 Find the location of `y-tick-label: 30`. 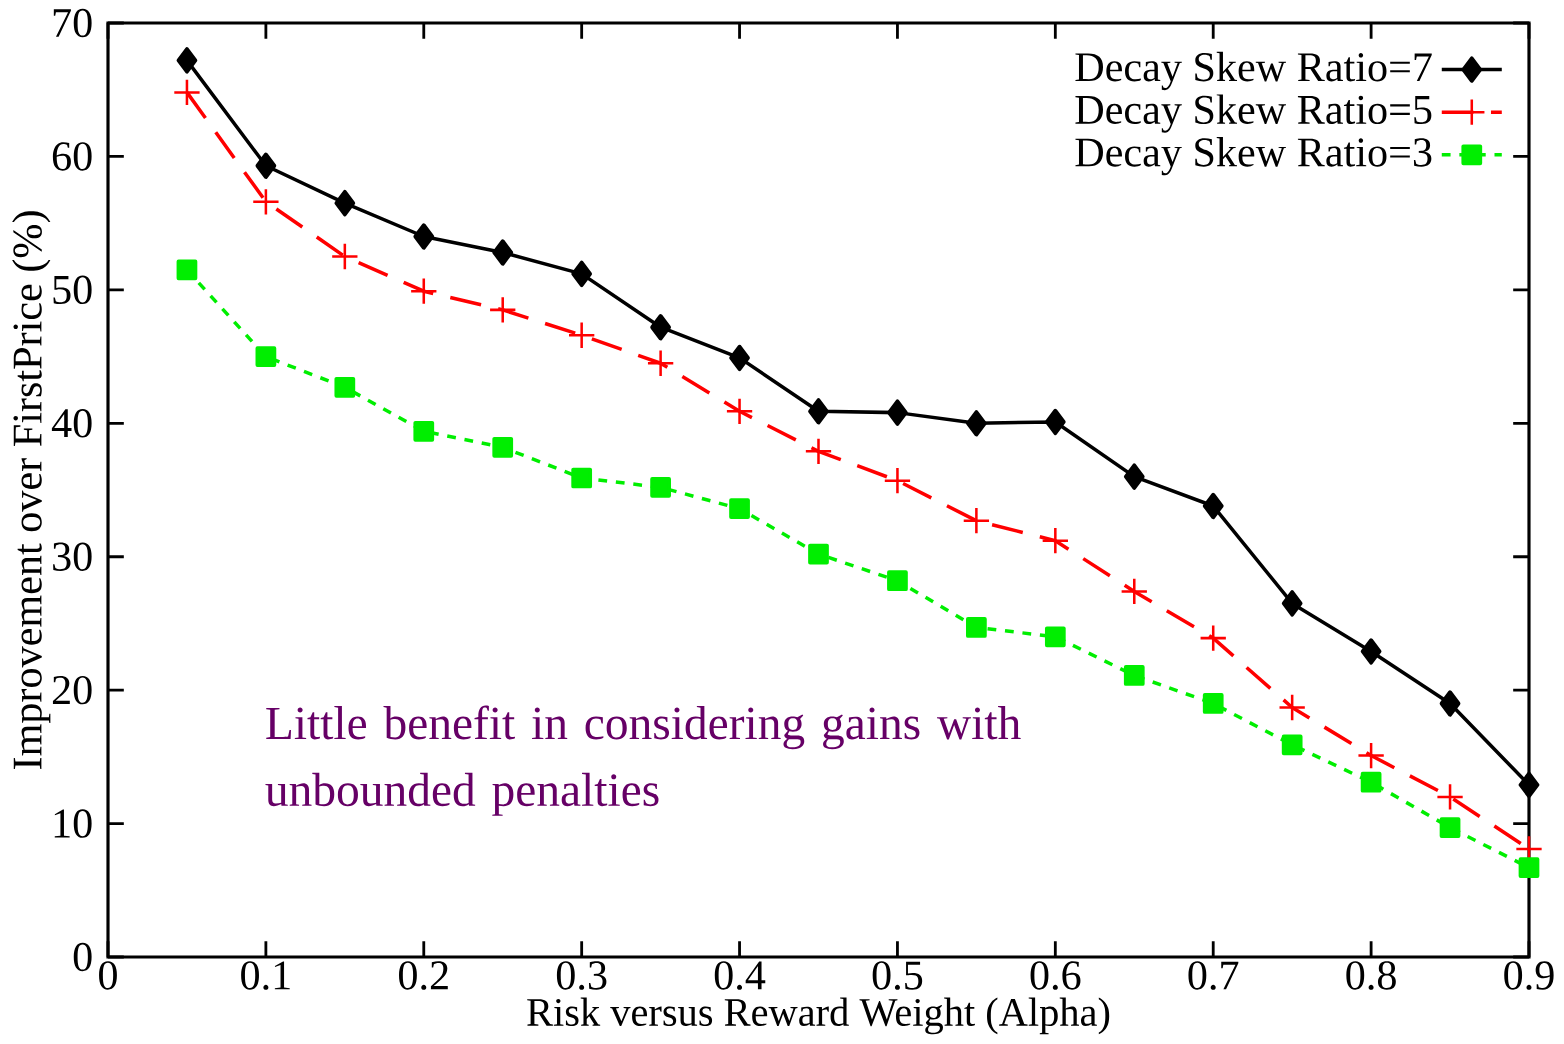

y-tick-label: 30 is located at coordinates (72, 556).